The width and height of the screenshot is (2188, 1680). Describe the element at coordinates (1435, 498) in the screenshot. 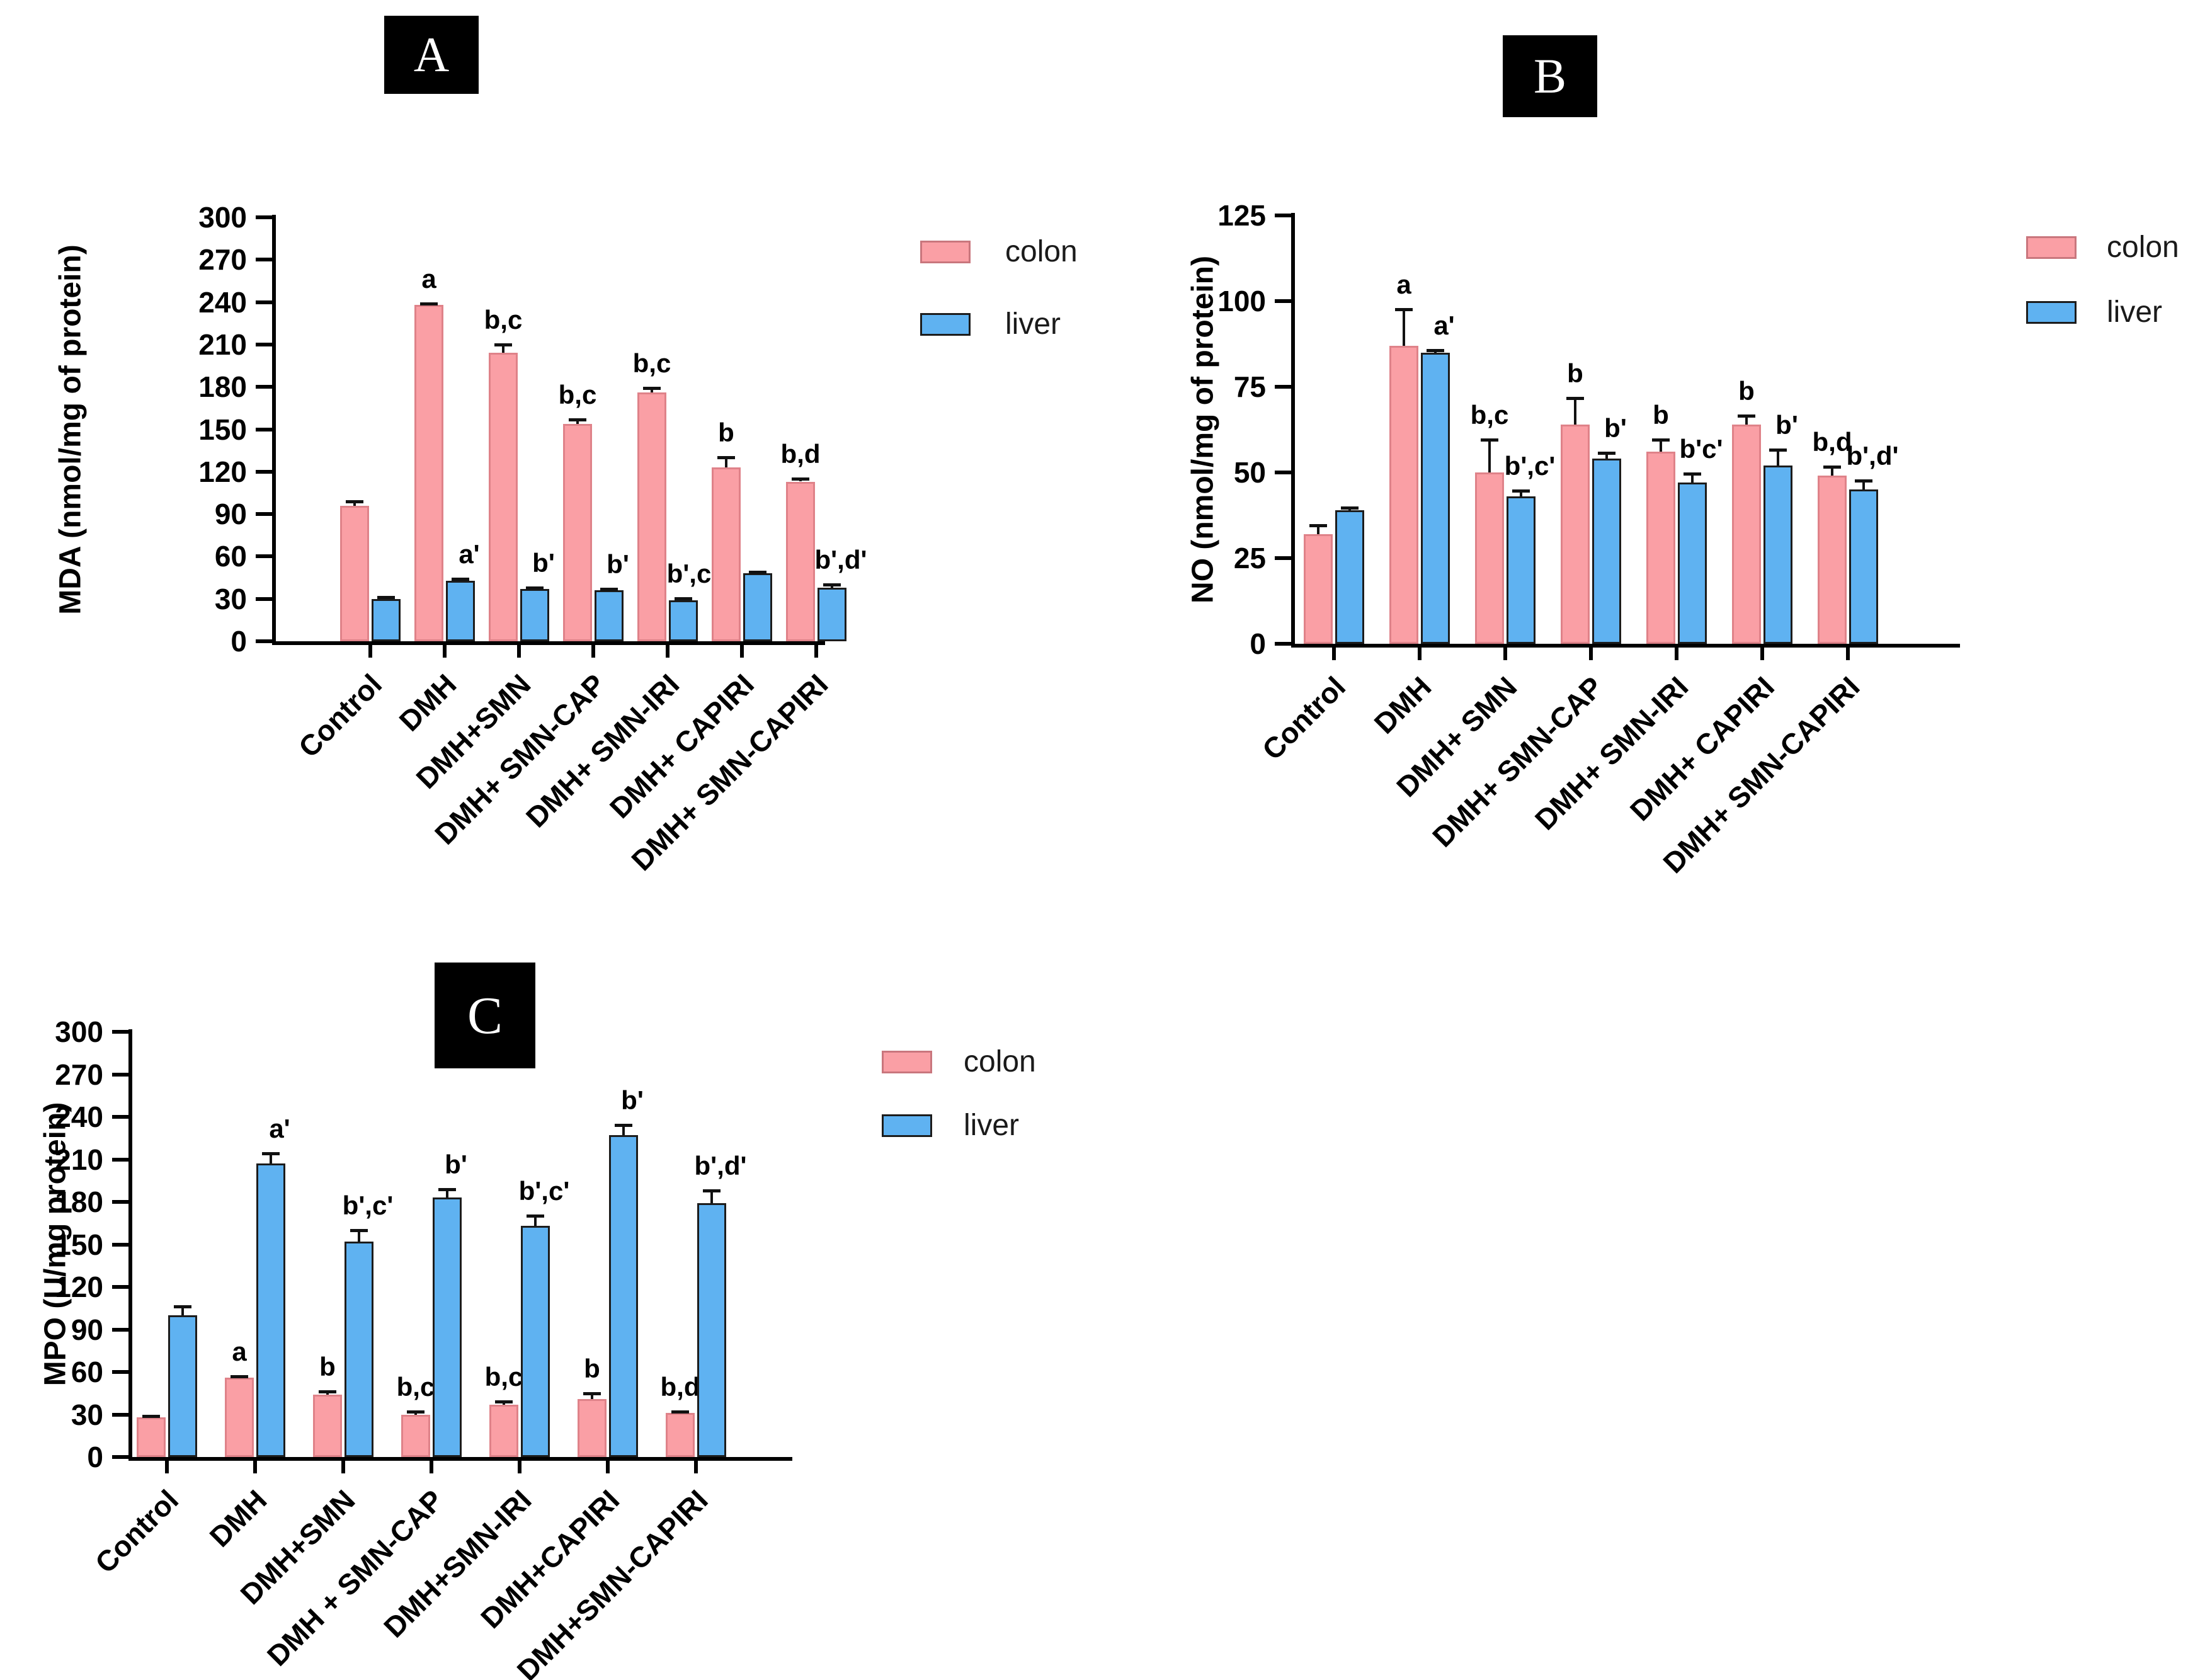

I see `bar-liver-DMH` at that location.